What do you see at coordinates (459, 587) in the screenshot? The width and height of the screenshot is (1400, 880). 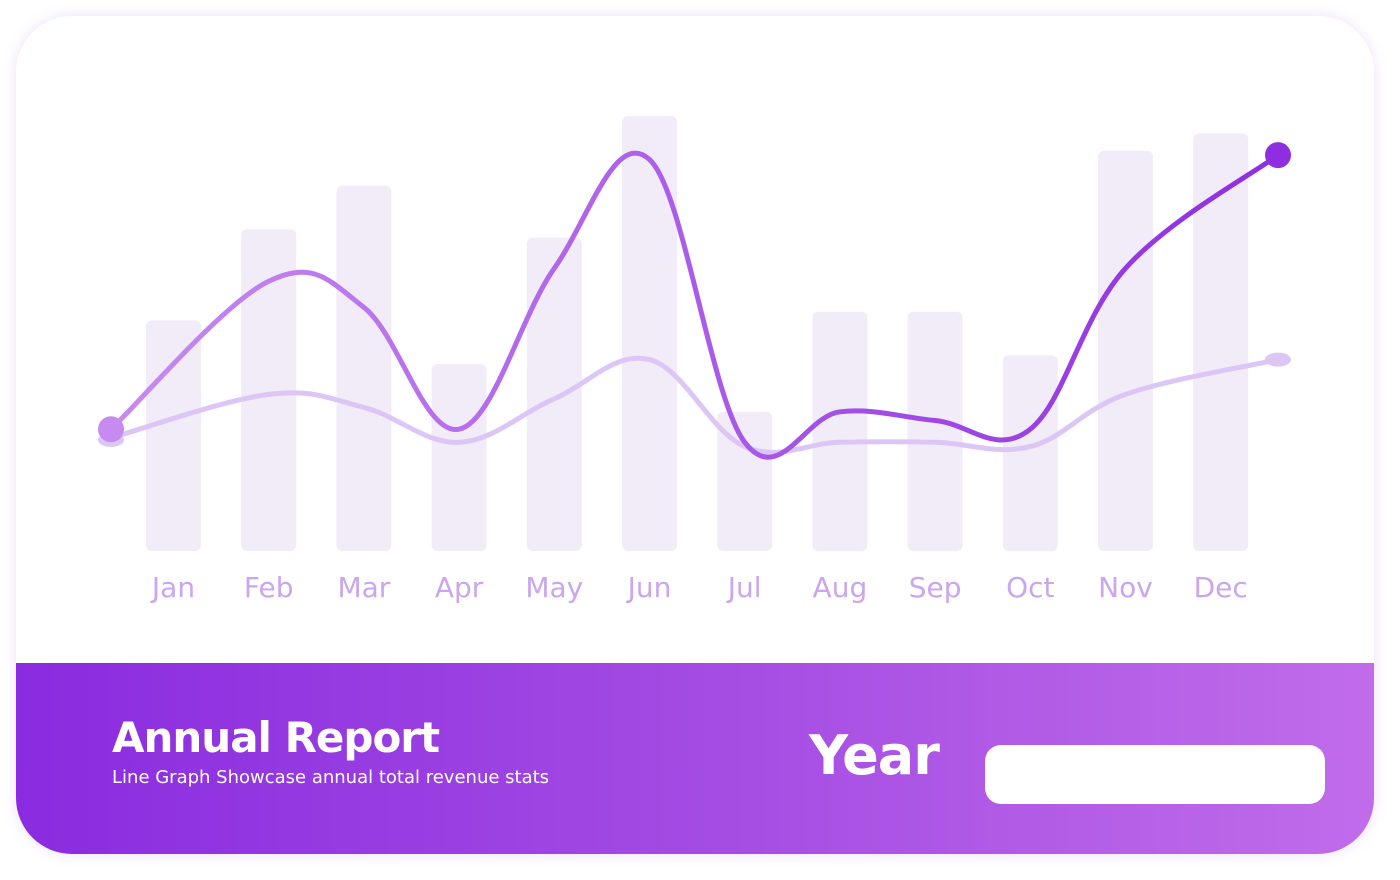 I see `tick-label-apr: Apr` at bounding box center [459, 587].